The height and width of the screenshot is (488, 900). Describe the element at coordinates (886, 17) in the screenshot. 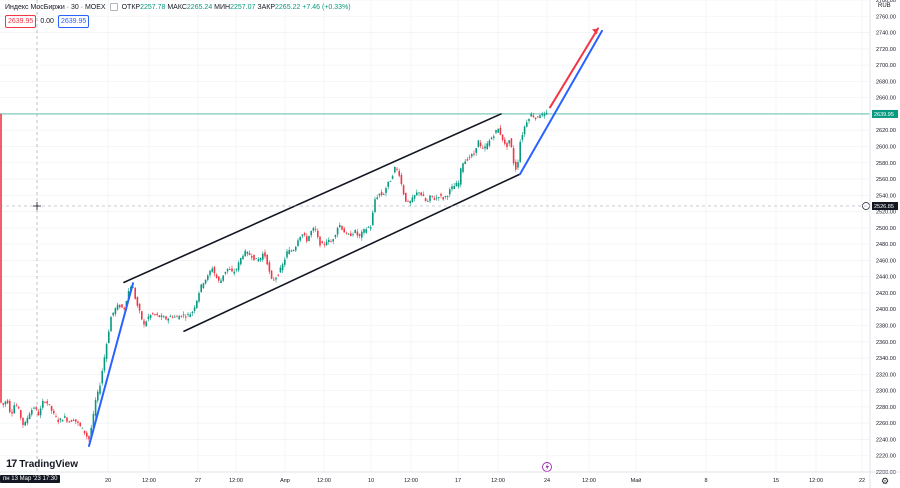

I see `y-tick-label: 2760.00` at that location.